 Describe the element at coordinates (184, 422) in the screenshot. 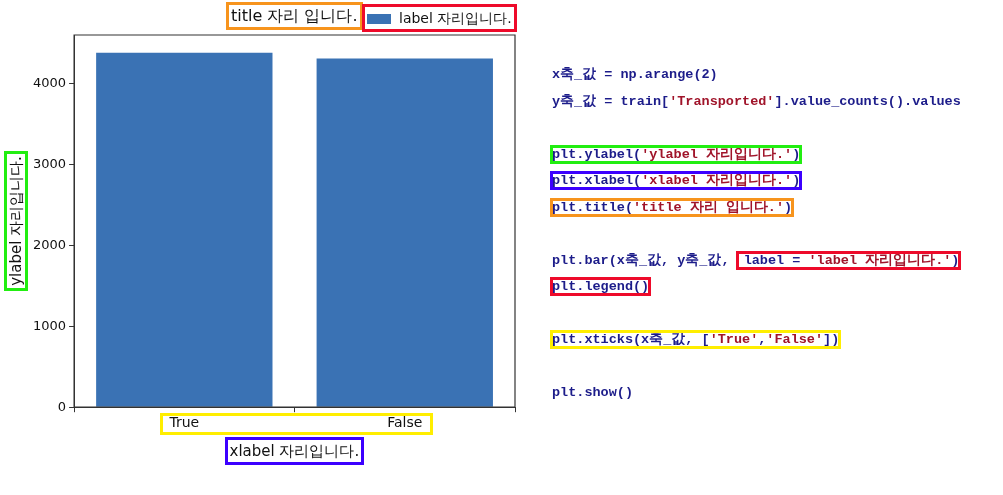

I see `x-tick-label: True` at that location.